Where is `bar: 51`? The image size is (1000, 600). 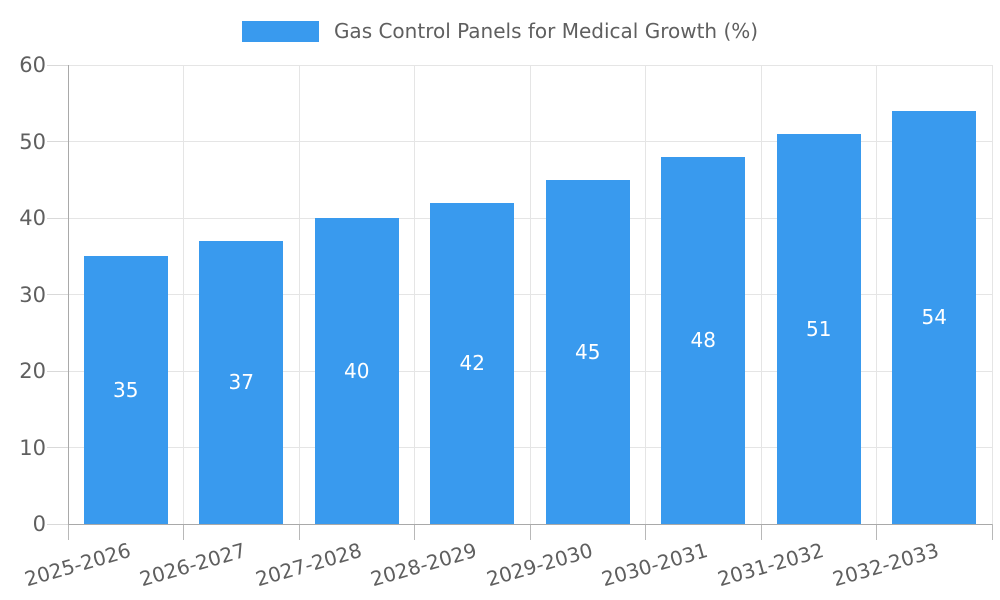
bar: 51 is located at coordinates (818, 328).